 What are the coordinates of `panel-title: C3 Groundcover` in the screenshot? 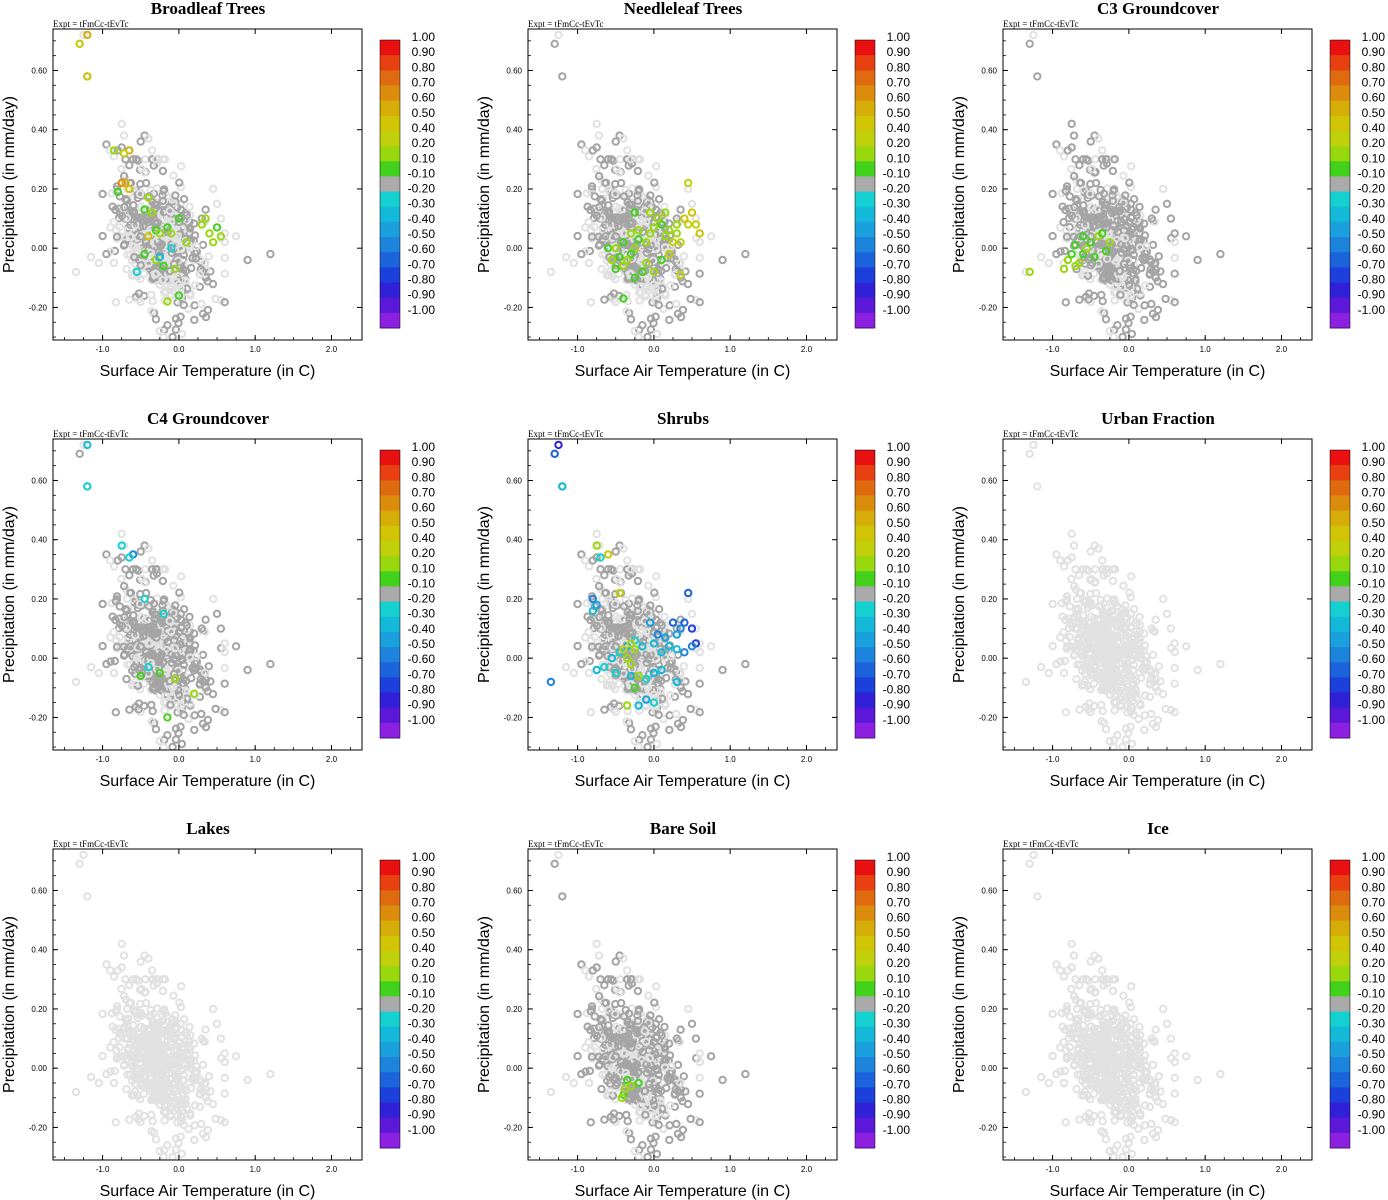 It's located at (1158, 9).